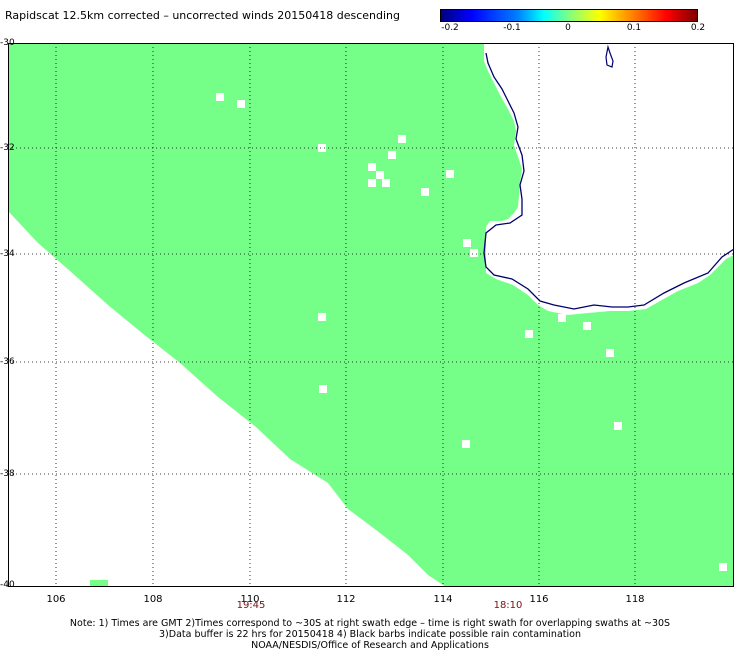 This screenshot has width=740, height=651. Describe the element at coordinates (634, 28) in the screenshot. I see `colorbar-label: 0.1` at that location.